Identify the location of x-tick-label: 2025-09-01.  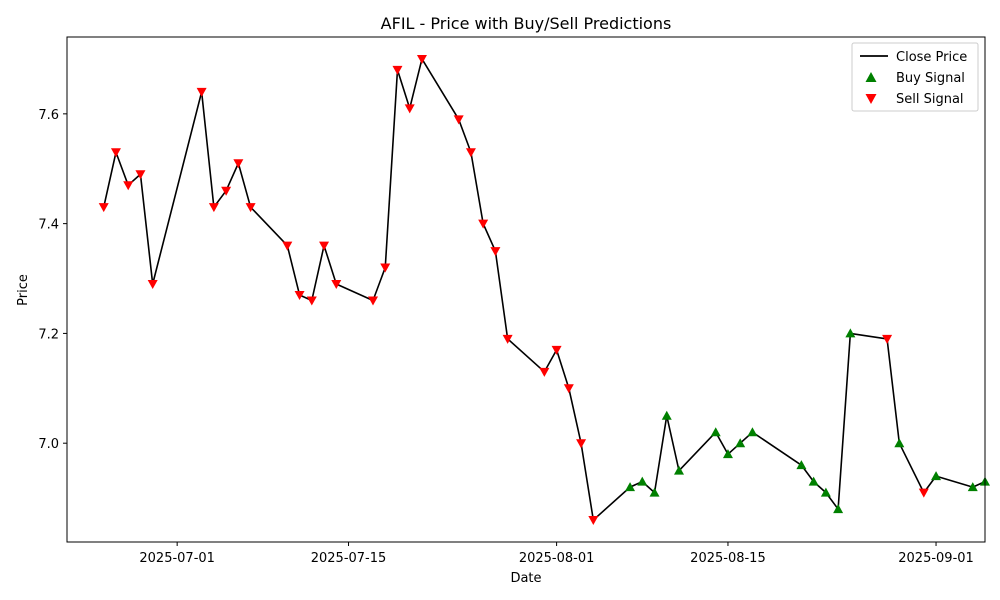
(936, 558).